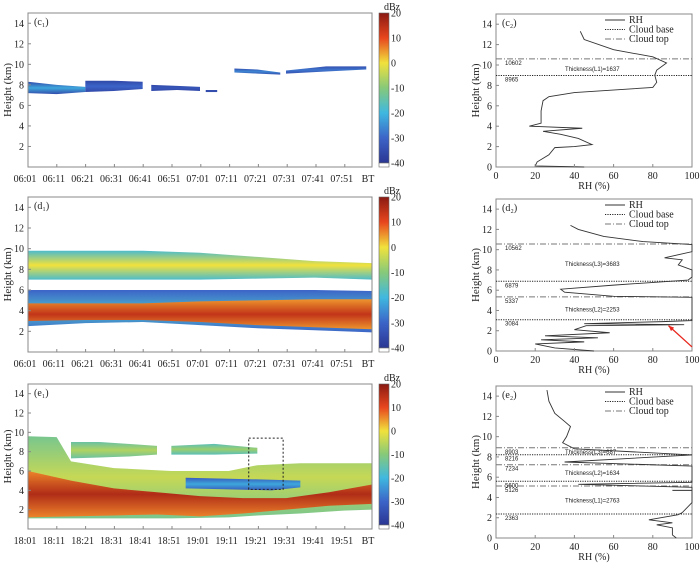 Image resolution: width=700 pixels, height=566 pixels. I want to click on x-tick-label: 18:51, so click(169, 541).